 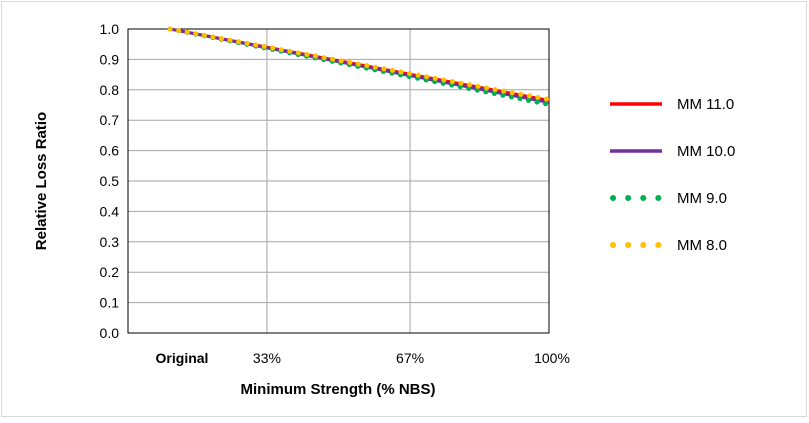 What do you see at coordinates (706, 151) in the screenshot?
I see `legend-label: MM 10.0` at bounding box center [706, 151].